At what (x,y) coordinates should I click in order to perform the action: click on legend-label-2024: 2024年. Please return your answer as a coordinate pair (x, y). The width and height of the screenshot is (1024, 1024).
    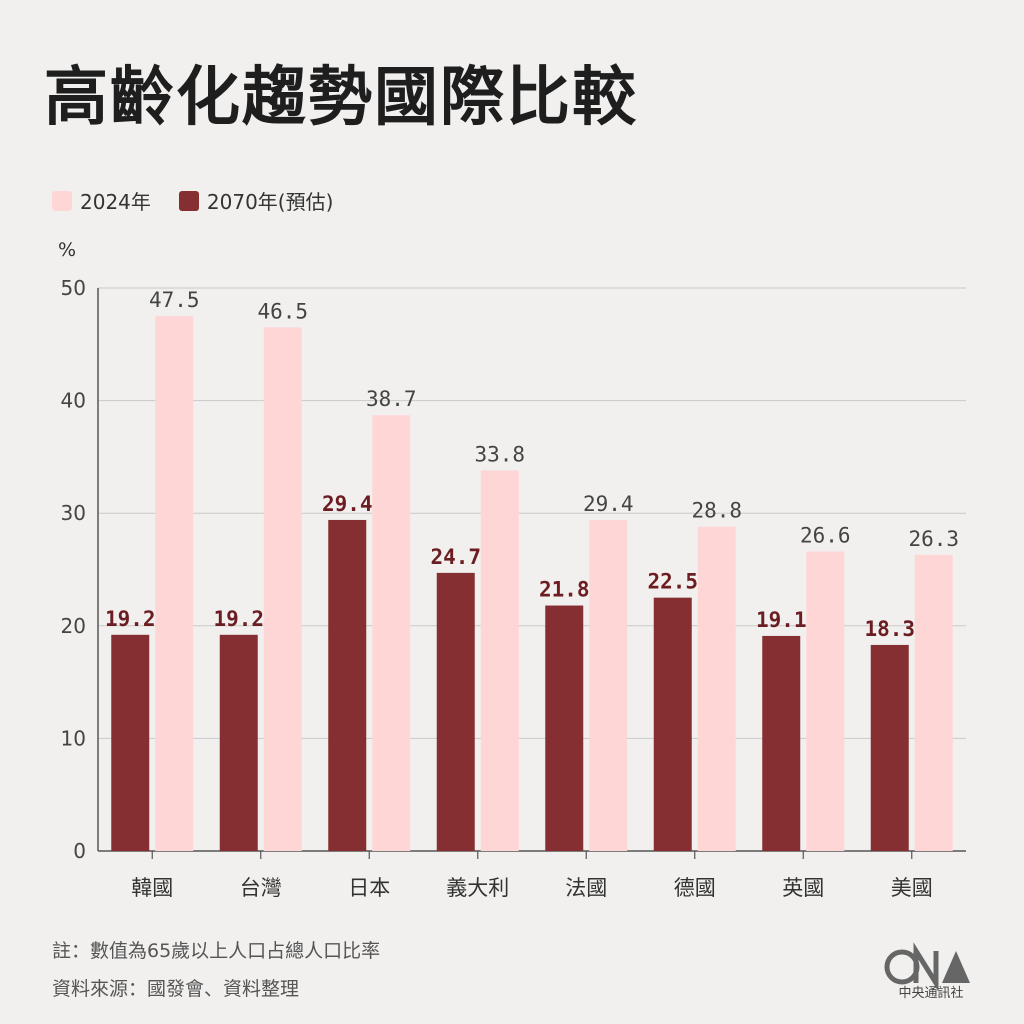
    Looking at the image, I should click on (115, 202).